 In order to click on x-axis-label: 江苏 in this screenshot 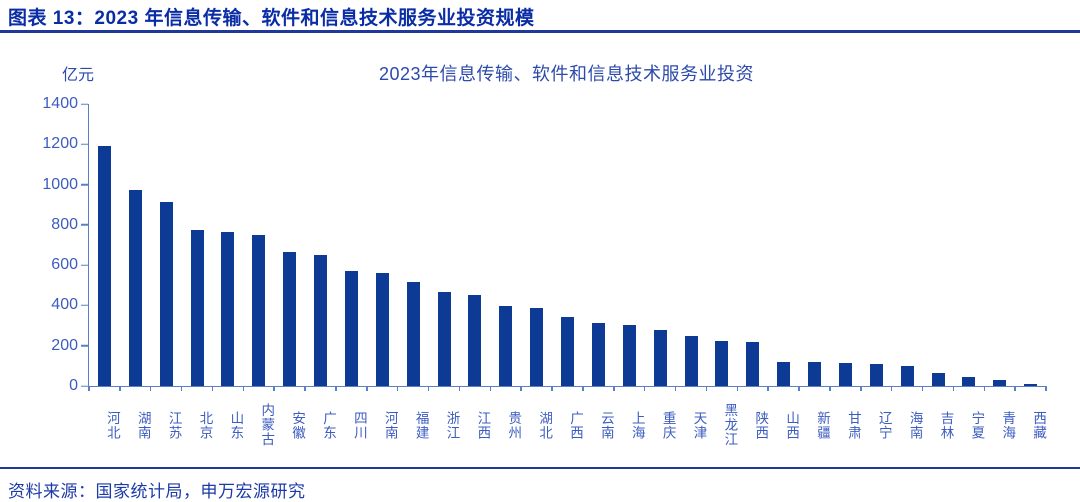, I will do `click(174, 425)`.